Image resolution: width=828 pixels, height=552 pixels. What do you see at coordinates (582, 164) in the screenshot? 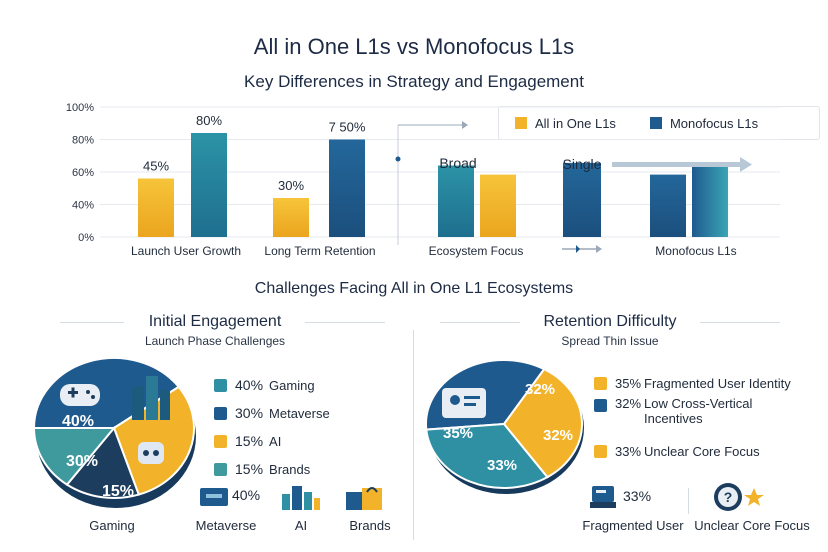
I see `annotation-single: Single` at bounding box center [582, 164].